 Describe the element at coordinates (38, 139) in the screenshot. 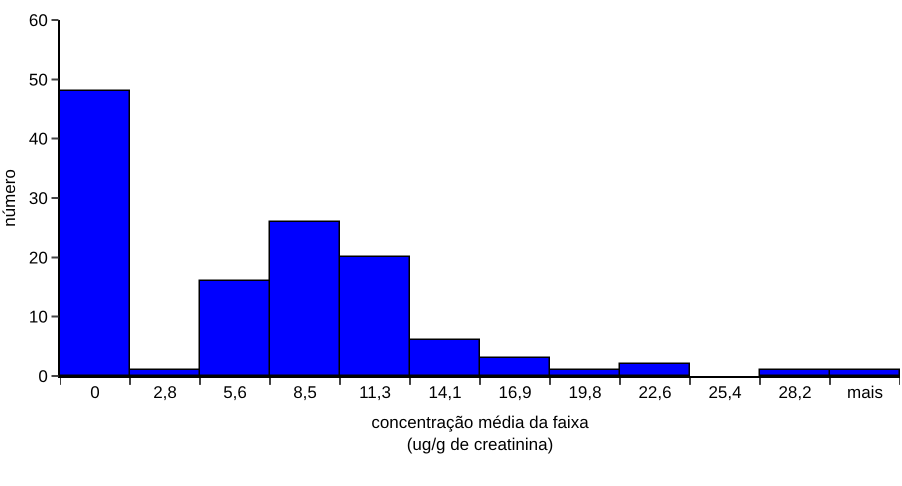

I see `y-tick-label: 40` at that location.